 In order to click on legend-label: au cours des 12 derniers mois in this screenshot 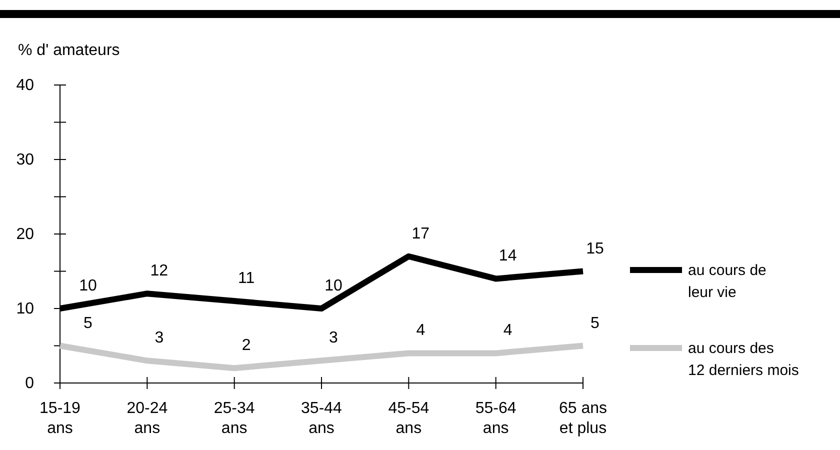, I will do `click(743, 359)`.